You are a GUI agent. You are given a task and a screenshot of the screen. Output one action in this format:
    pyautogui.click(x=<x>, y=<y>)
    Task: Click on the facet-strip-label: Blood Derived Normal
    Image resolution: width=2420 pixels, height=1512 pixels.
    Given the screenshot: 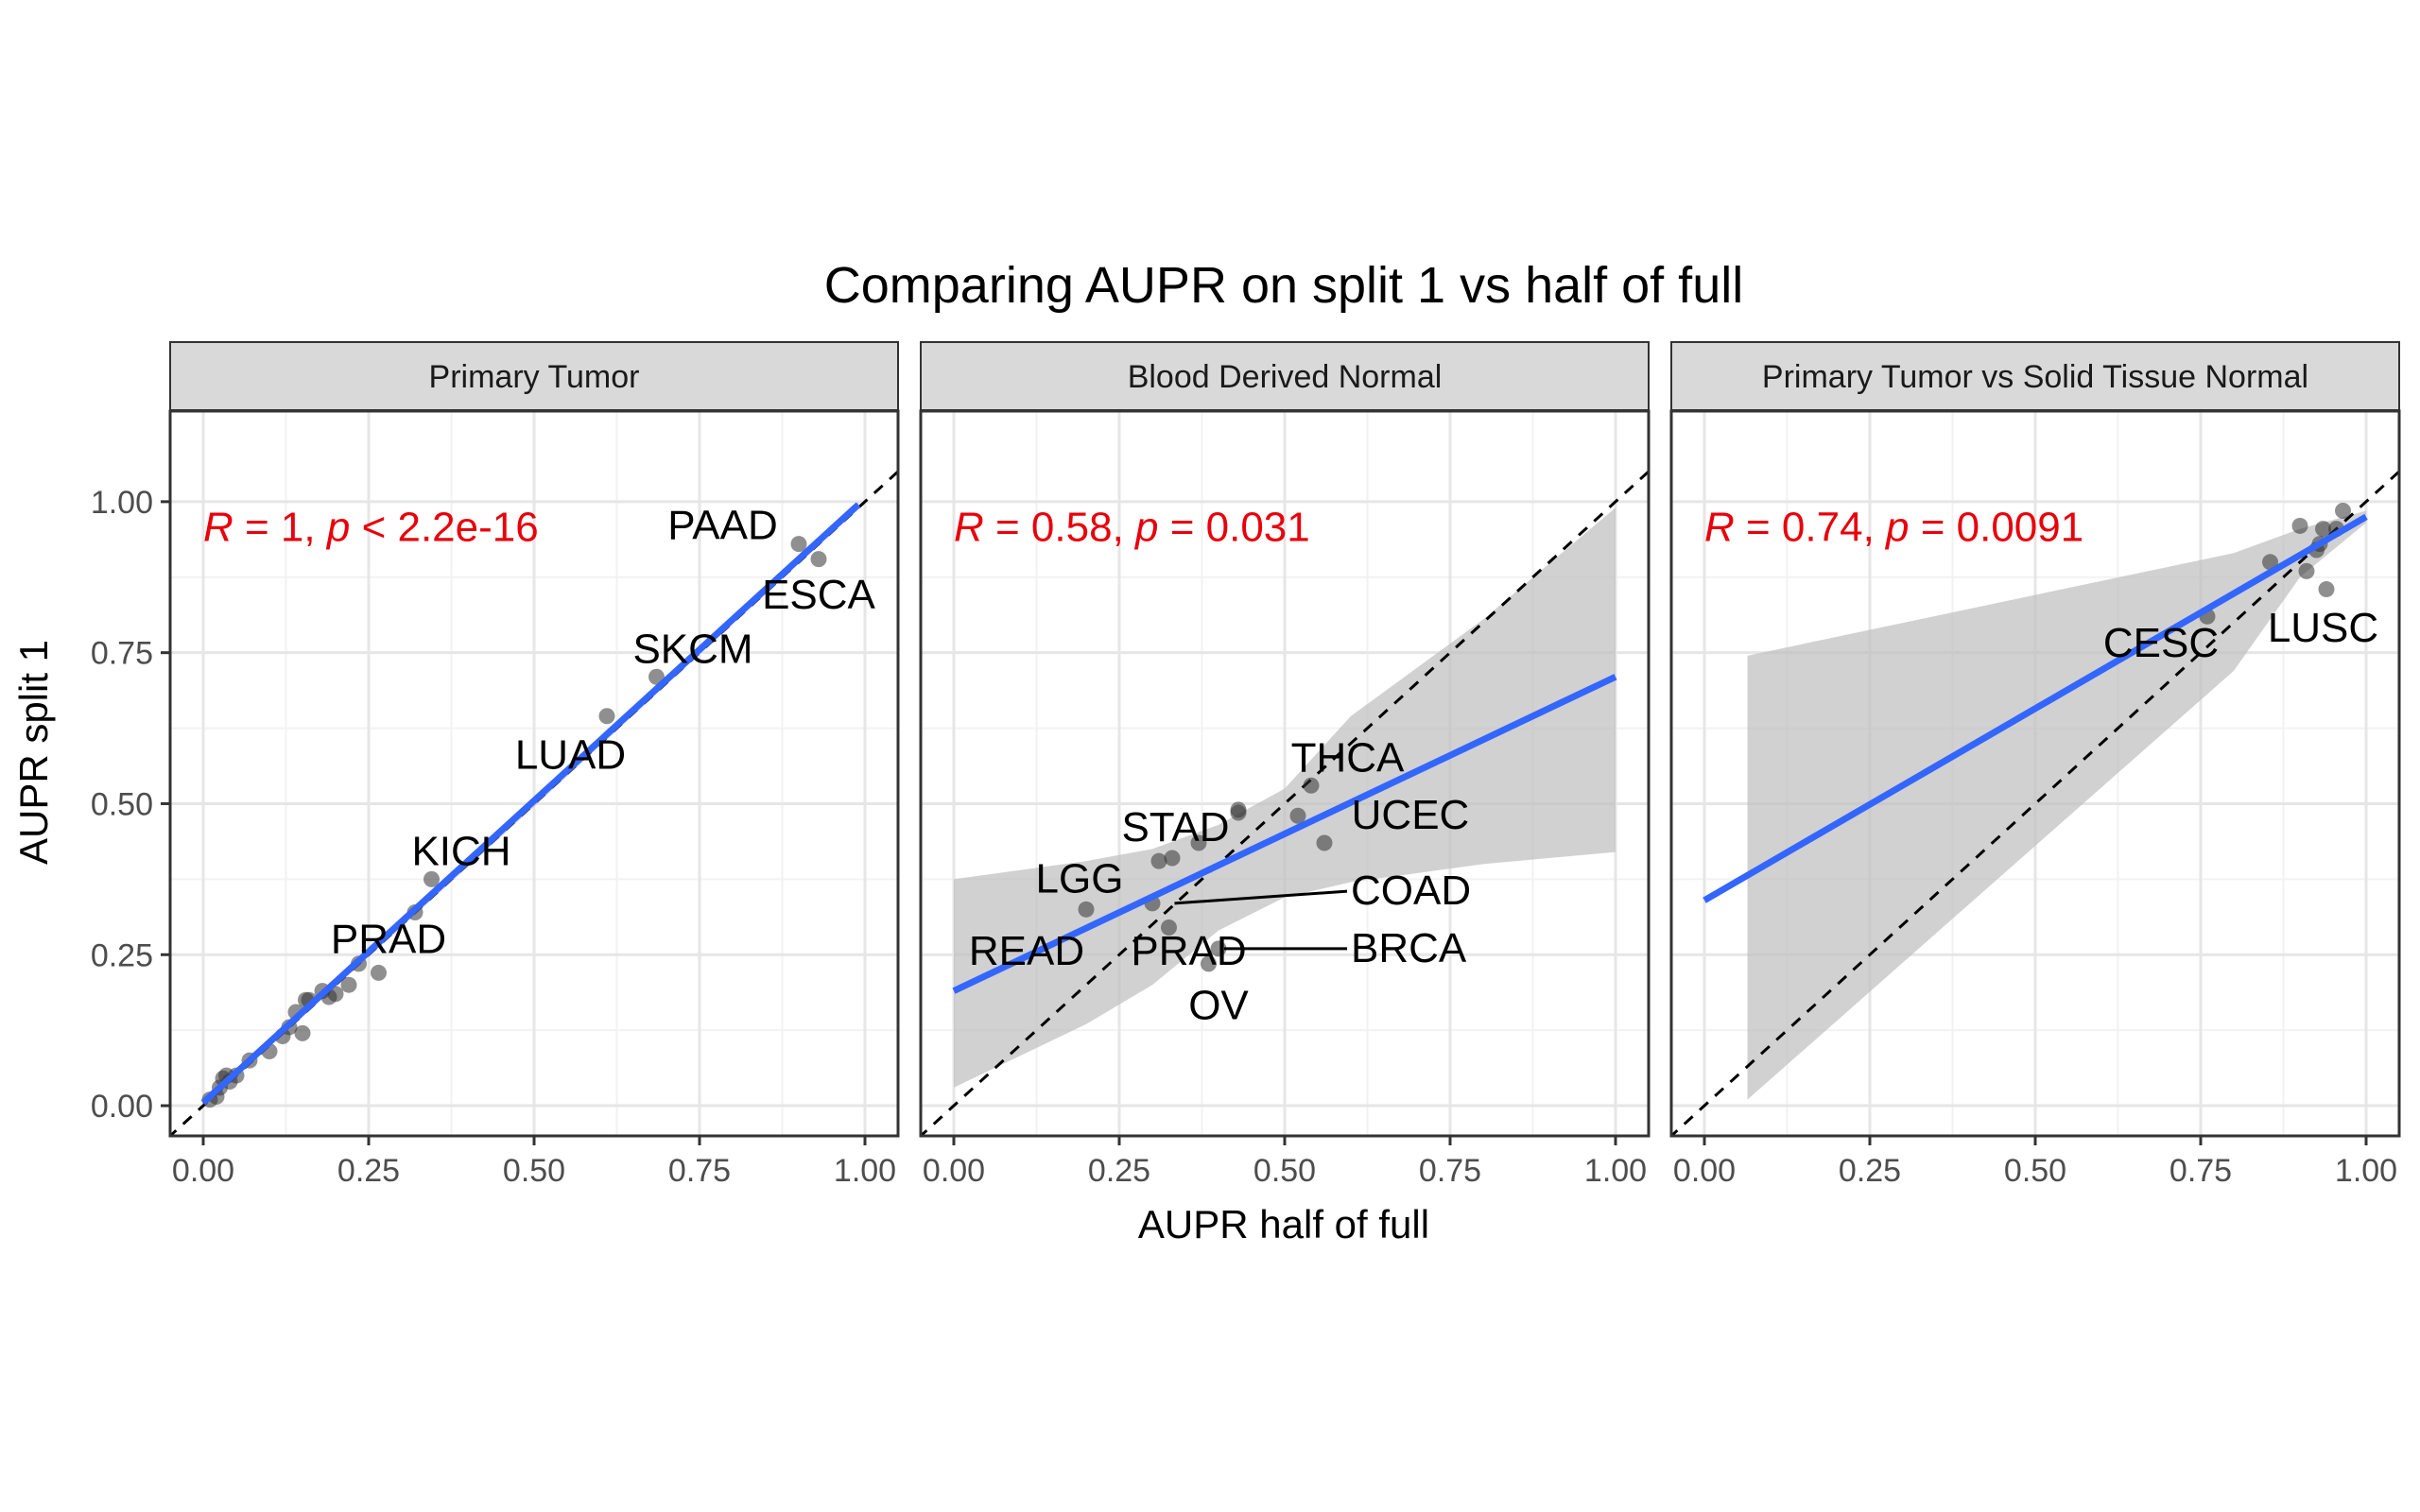 What is the action you would take?
    pyautogui.click(x=1285, y=377)
    